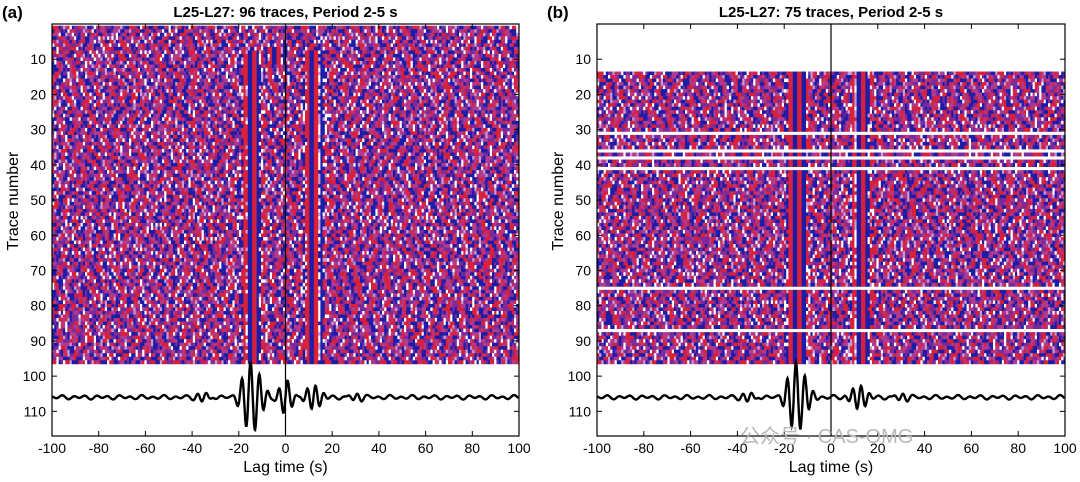 The height and width of the screenshot is (482, 1080). What do you see at coordinates (285, 12) in the screenshot?
I see `panel-title: L25-L27: 96 traces, Period 2-5 s` at bounding box center [285, 12].